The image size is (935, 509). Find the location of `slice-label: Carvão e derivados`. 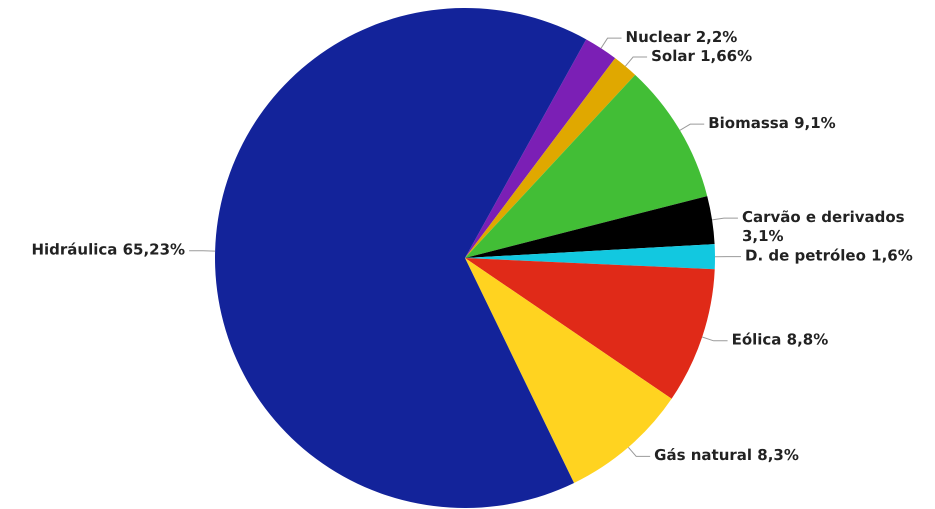

slice-label: Carvão e derivados is located at coordinates (823, 217).